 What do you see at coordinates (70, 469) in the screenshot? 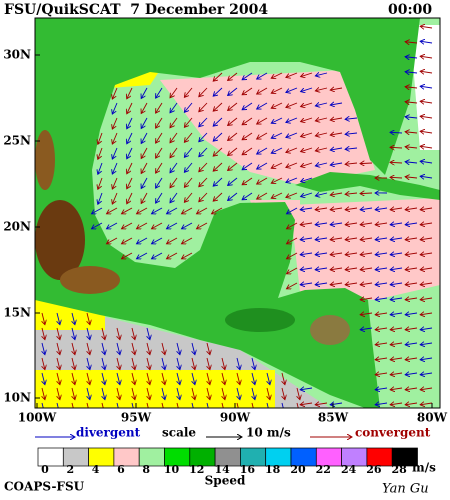
I see `colorbar-tick: 2` at bounding box center [70, 469].